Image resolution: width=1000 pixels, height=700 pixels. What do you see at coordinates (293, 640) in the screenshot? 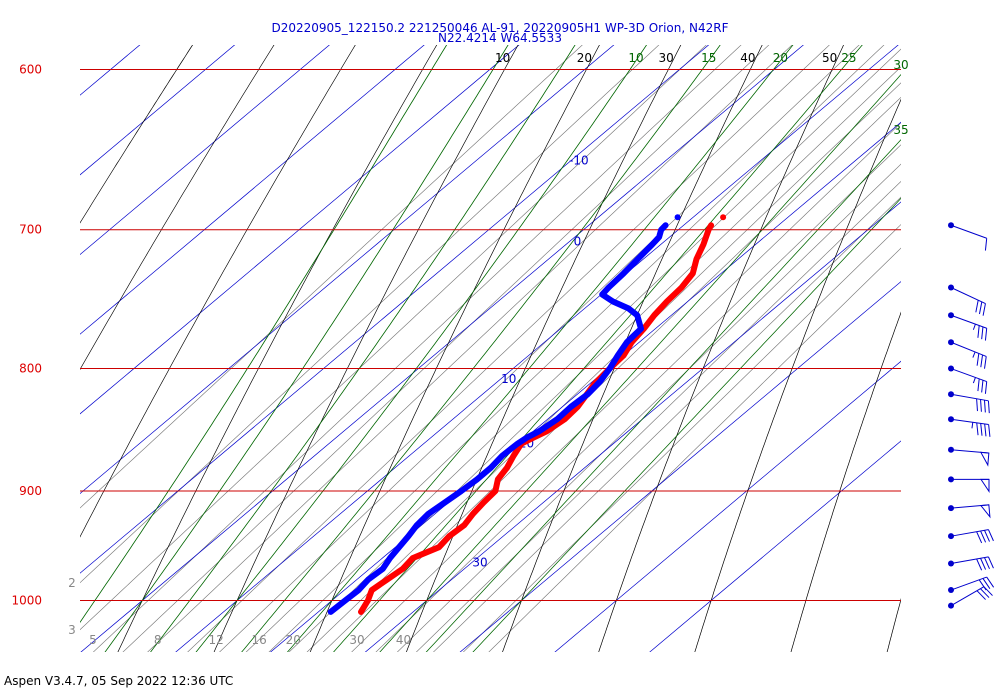
I see `mixing-ratio-label: 20` at bounding box center [293, 640].